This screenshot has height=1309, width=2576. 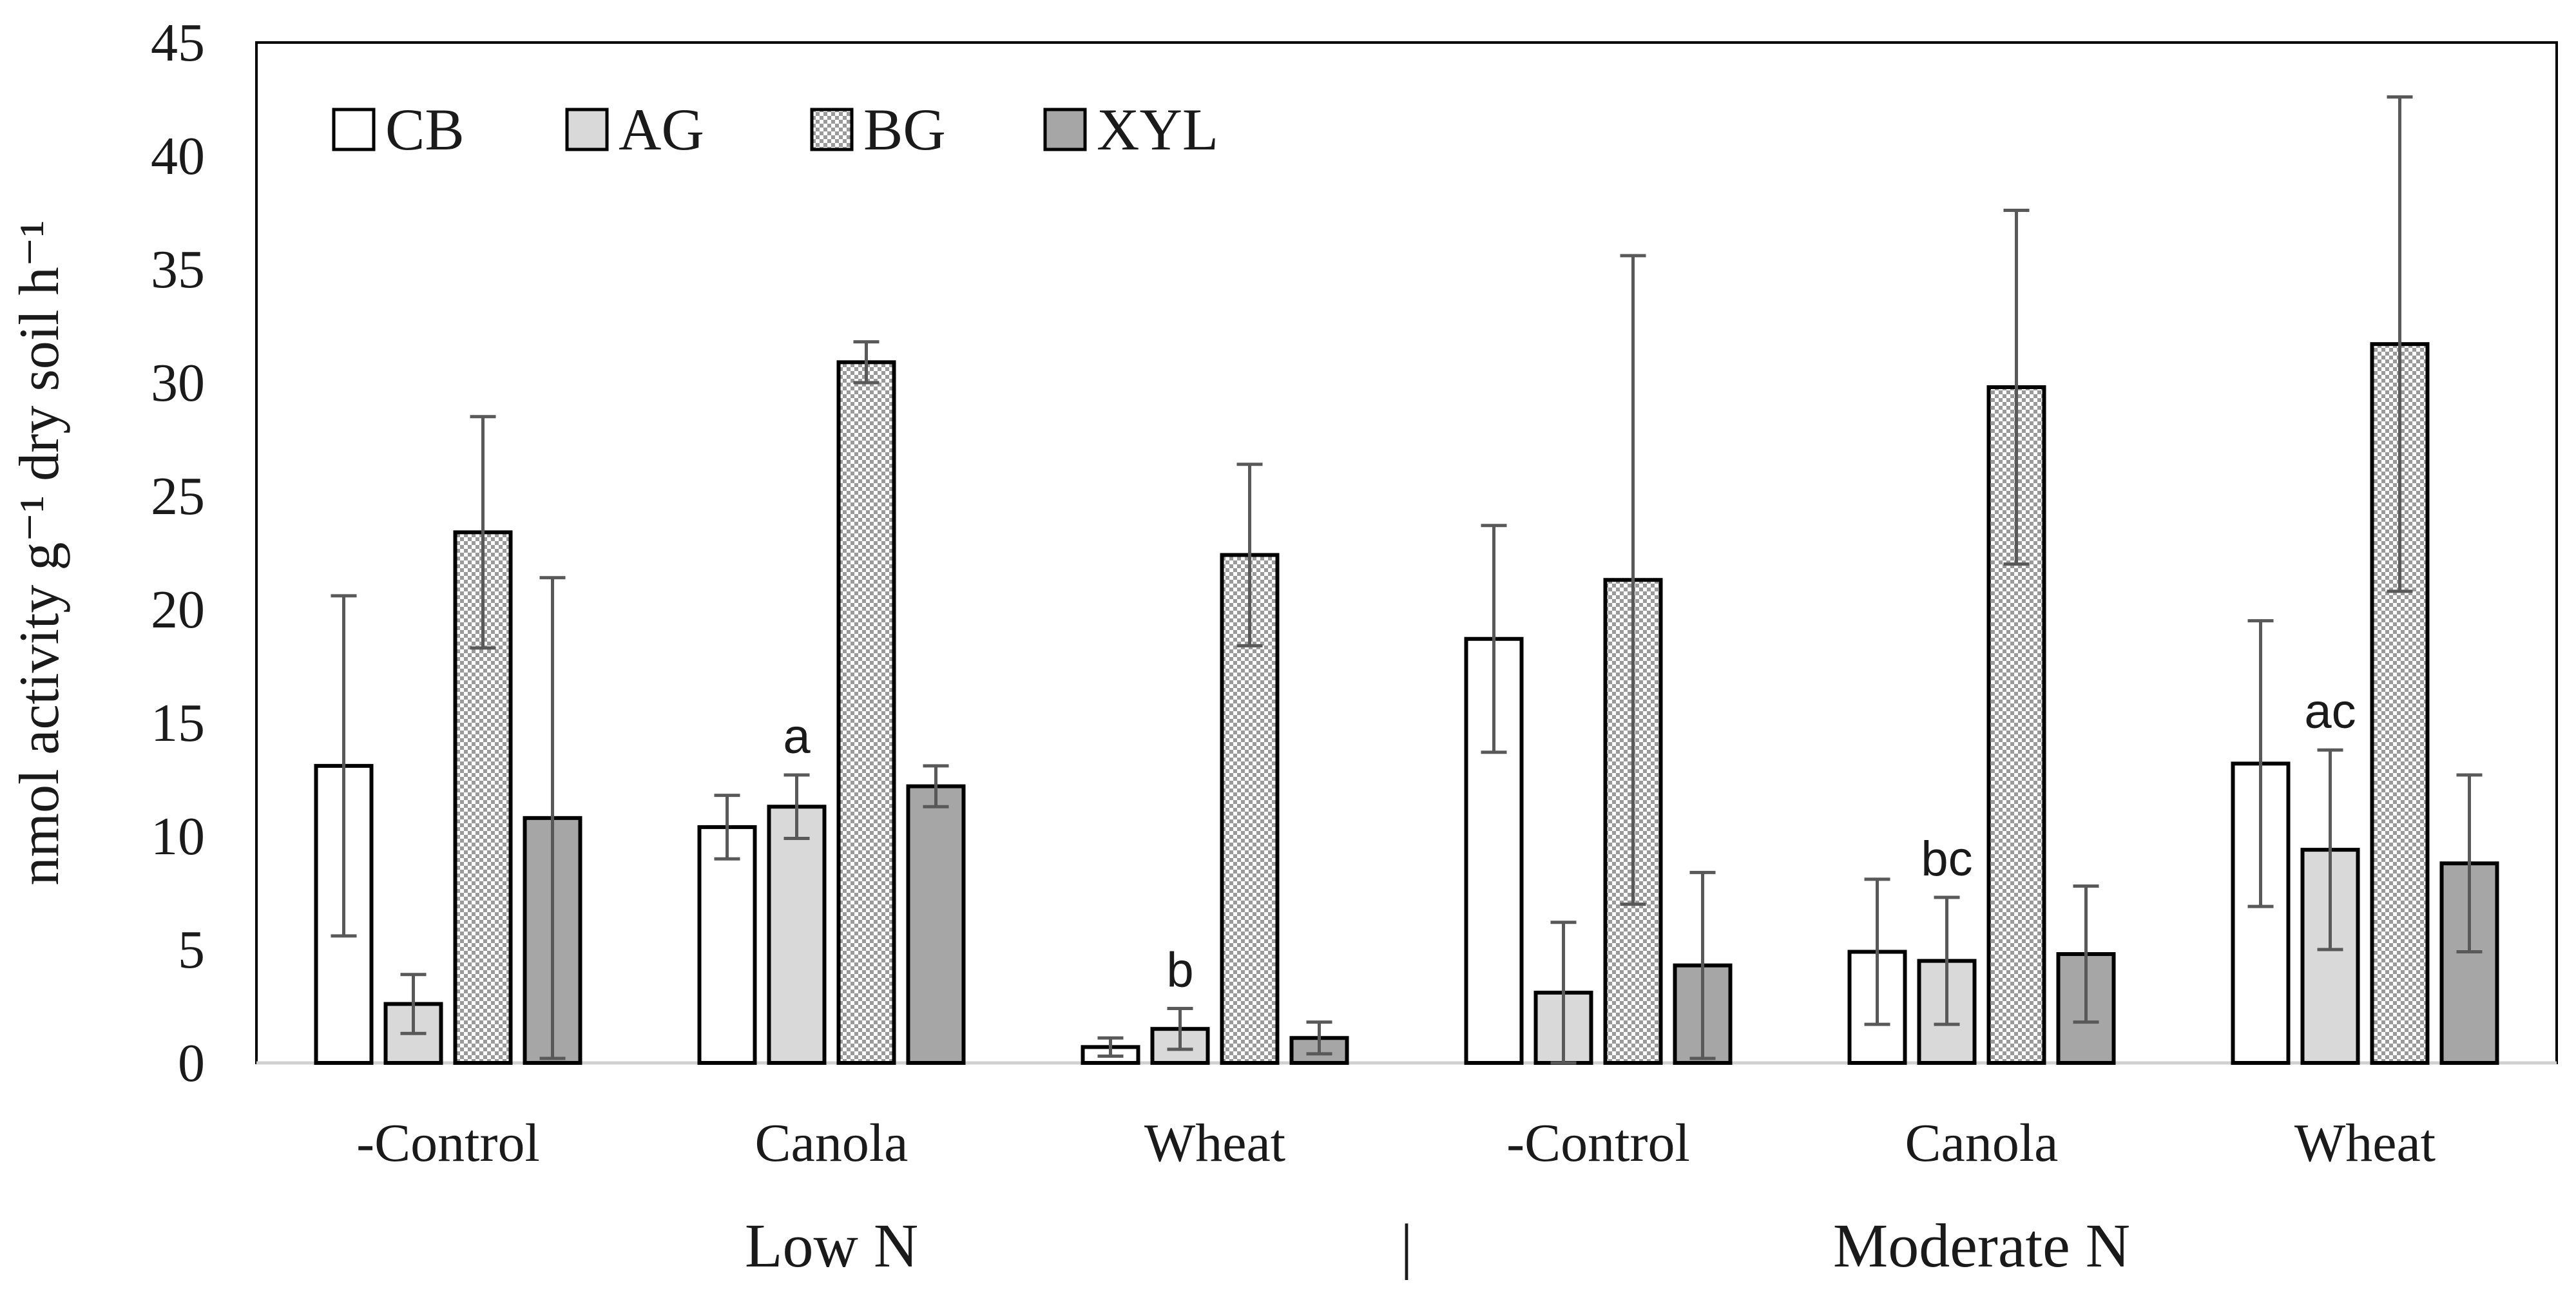 I want to click on legend-swatch-bg, so click(x=832, y=129).